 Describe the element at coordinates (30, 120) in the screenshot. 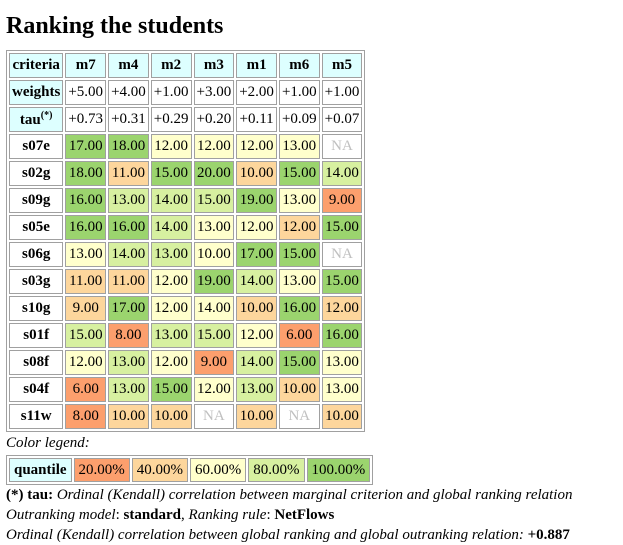

I see `tau-label-text: tau` at that location.